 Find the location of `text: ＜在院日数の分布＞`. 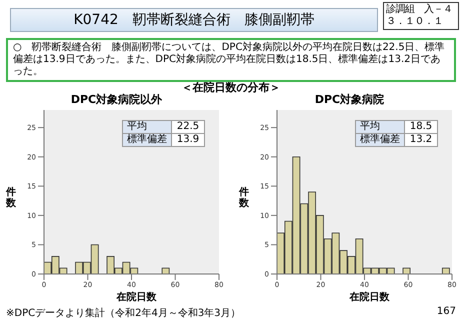

text: ＜在院日数の分布＞ is located at coordinates (231, 87).